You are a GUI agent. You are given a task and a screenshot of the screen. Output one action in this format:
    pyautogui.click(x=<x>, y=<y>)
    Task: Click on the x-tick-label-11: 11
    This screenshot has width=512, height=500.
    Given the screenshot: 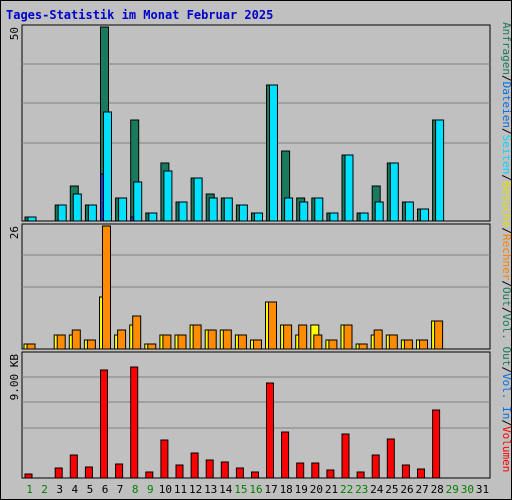 What is the action you would take?
    pyautogui.click(x=180, y=489)
    